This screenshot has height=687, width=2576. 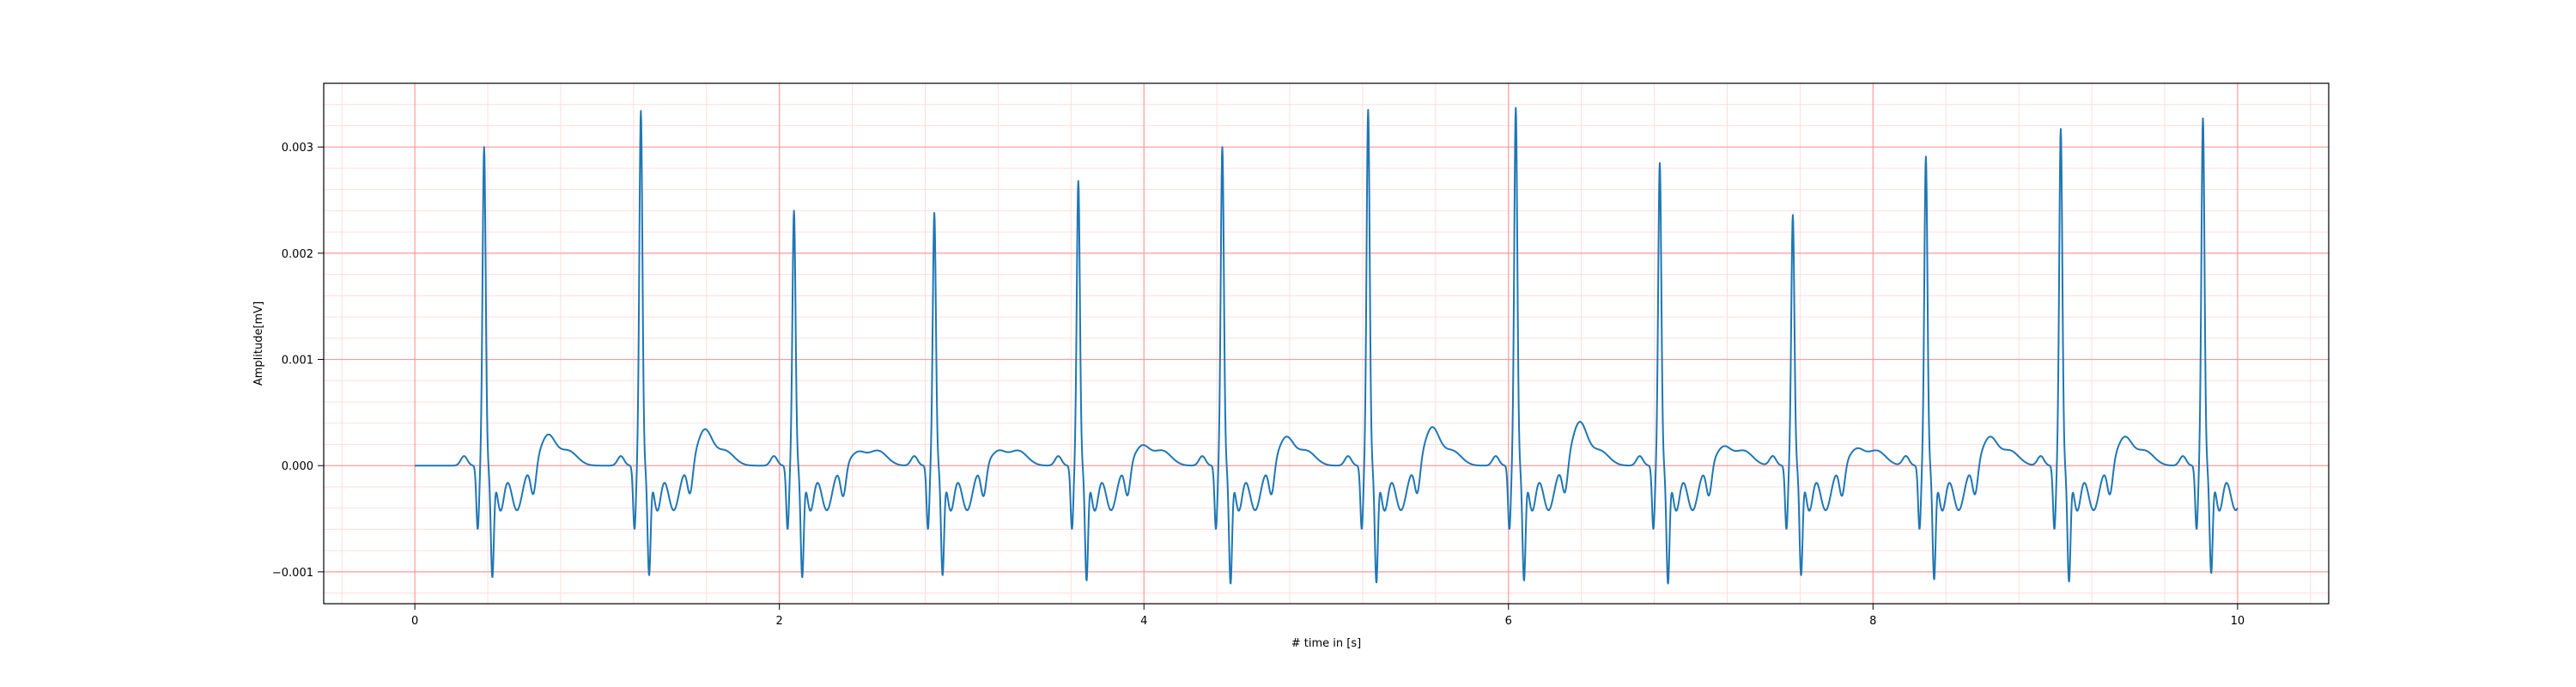 I want to click on y-axis: −0.001 0.000 0.001 0.002 0.003, so click(x=298, y=361).